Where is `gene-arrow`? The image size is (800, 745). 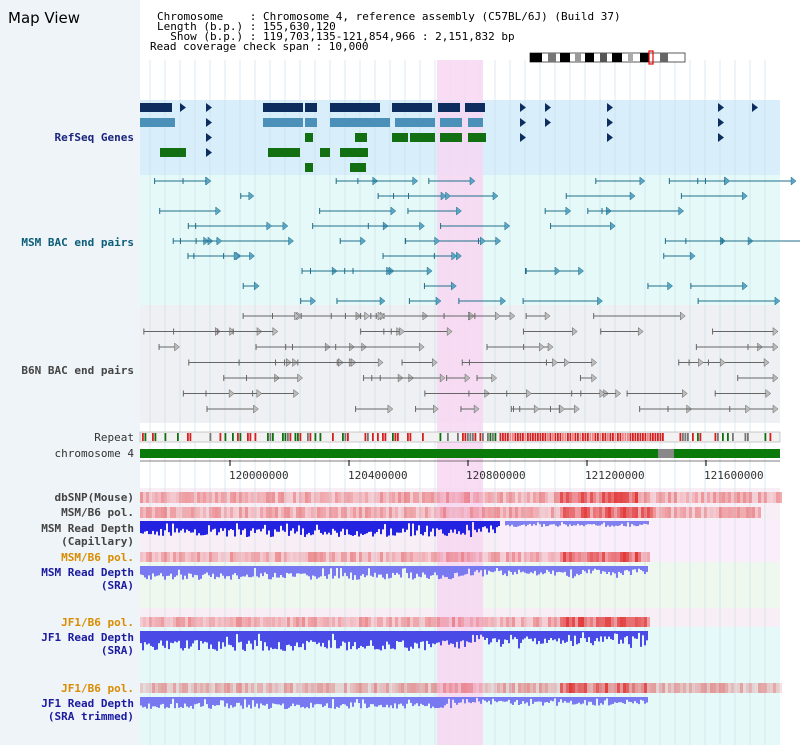
gene-arrow is located at coordinates (209, 152).